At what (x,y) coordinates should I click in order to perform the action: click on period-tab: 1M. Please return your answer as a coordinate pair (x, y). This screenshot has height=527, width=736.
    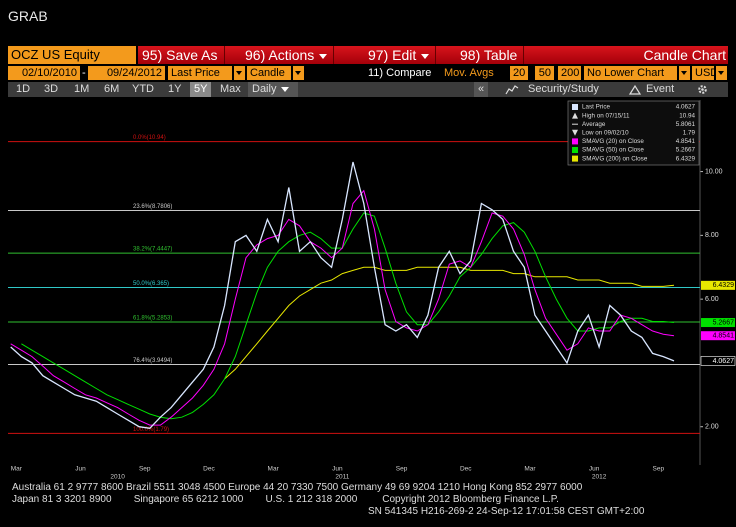
    Looking at the image, I should click on (82, 89).